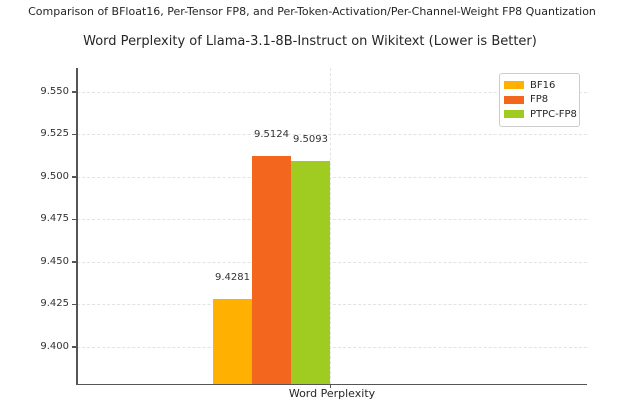 This screenshot has width=624, height=408. I want to click on legend: BF16 FP8 PTPC-FP8, so click(539, 100).